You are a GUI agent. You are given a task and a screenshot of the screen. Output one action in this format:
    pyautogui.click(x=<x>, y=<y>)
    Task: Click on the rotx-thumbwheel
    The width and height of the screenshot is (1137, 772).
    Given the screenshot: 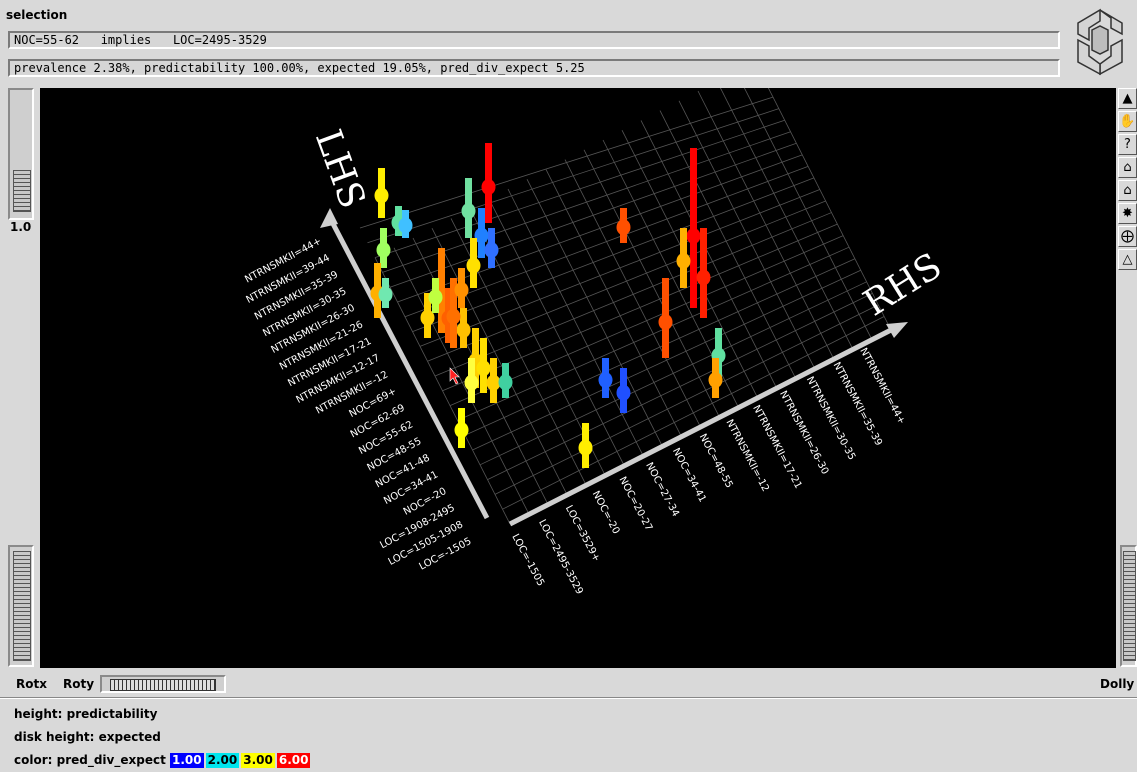 What is the action you would take?
    pyautogui.click(x=21, y=606)
    